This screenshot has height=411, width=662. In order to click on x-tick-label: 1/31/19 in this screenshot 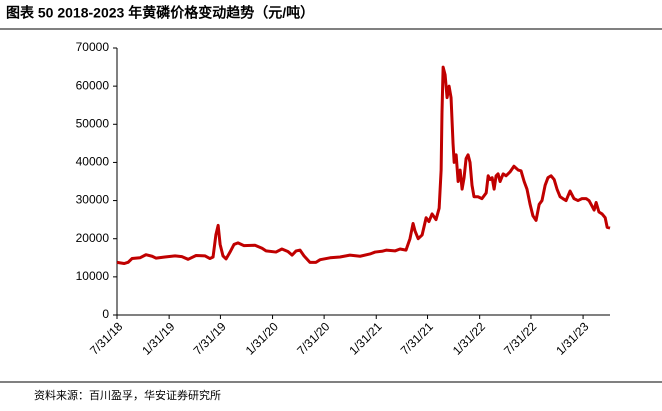, I will do `click(158, 338)`.